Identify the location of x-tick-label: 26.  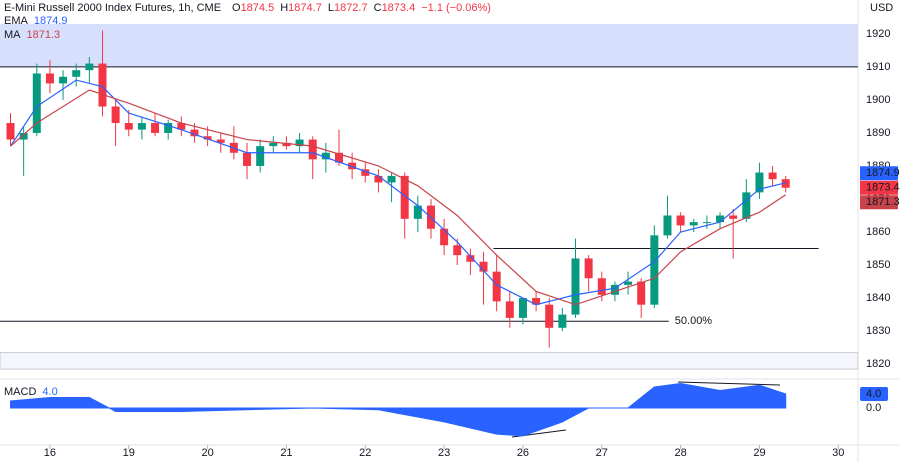
(523, 453).